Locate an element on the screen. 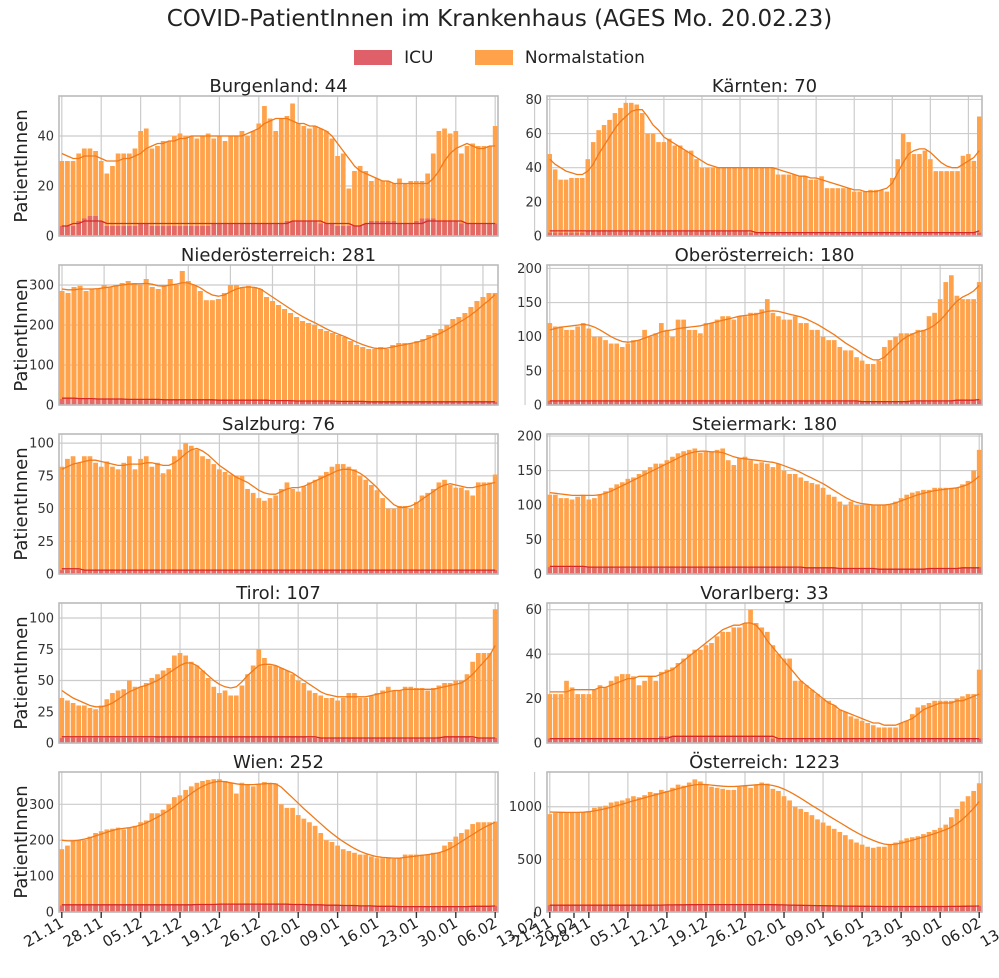 The width and height of the screenshot is (999, 978). y-tick-label: 200 is located at coordinates (41, 326).